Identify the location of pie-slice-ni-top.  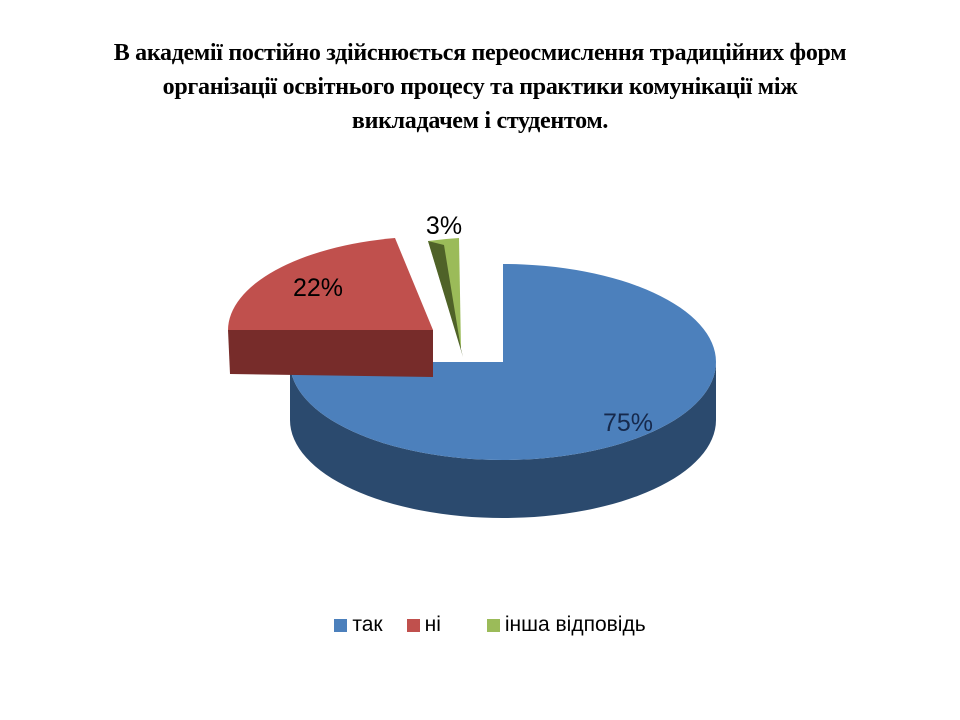
(330, 284).